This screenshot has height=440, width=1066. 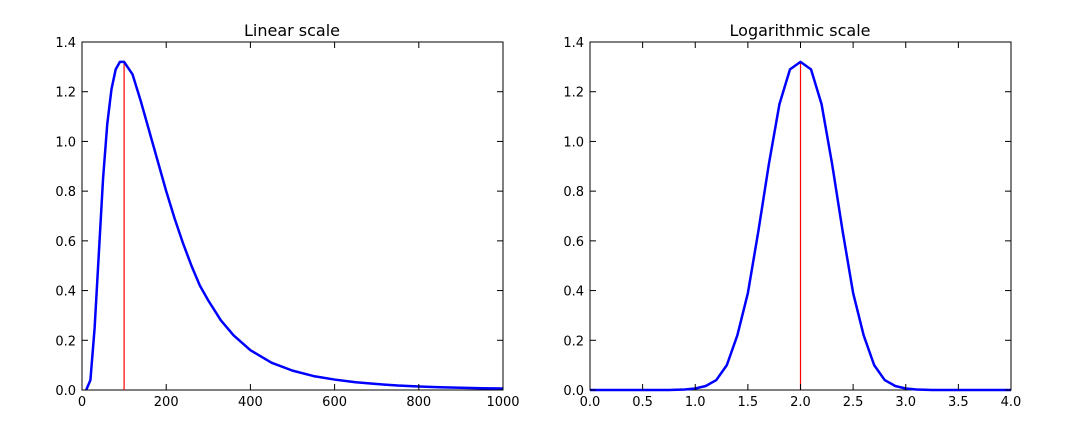 What do you see at coordinates (642, 402) in the screenshot?
I see `logarithmic-x-tick-label: 0.5` at bounding box center [642, 402].